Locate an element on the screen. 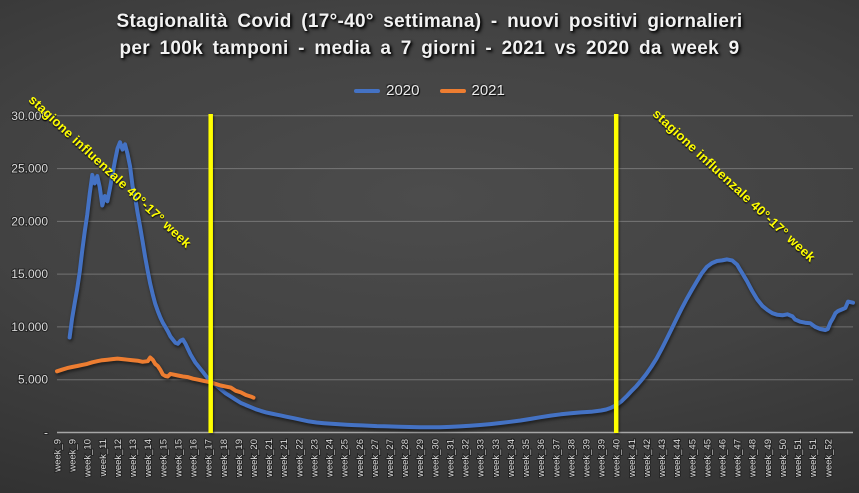  y-axis-label: - is located at coordinates (46, 433).